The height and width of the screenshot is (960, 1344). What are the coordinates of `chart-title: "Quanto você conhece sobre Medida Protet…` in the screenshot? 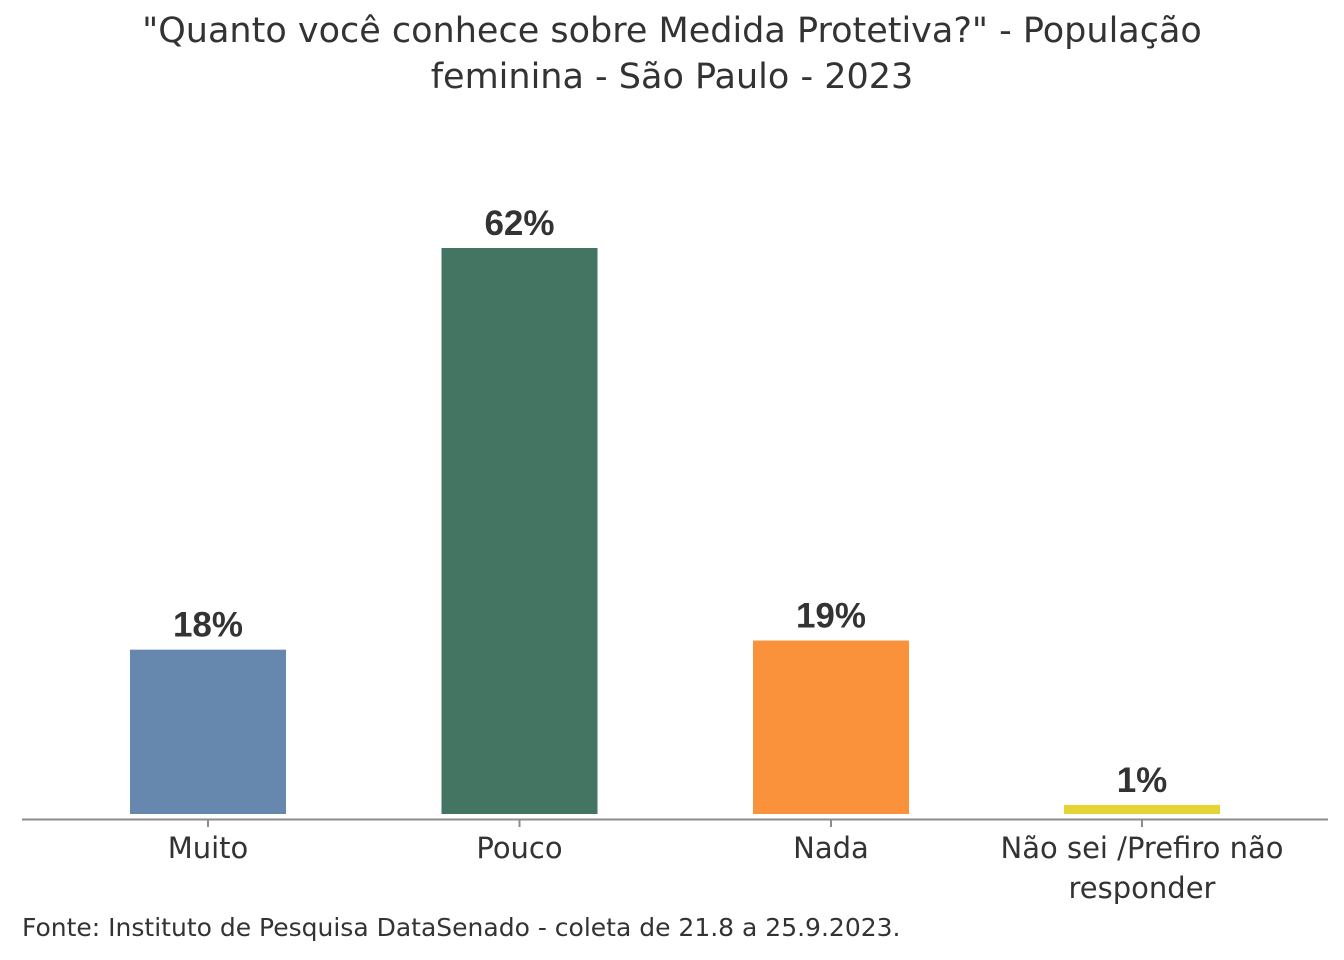 It's located at (672, 54).